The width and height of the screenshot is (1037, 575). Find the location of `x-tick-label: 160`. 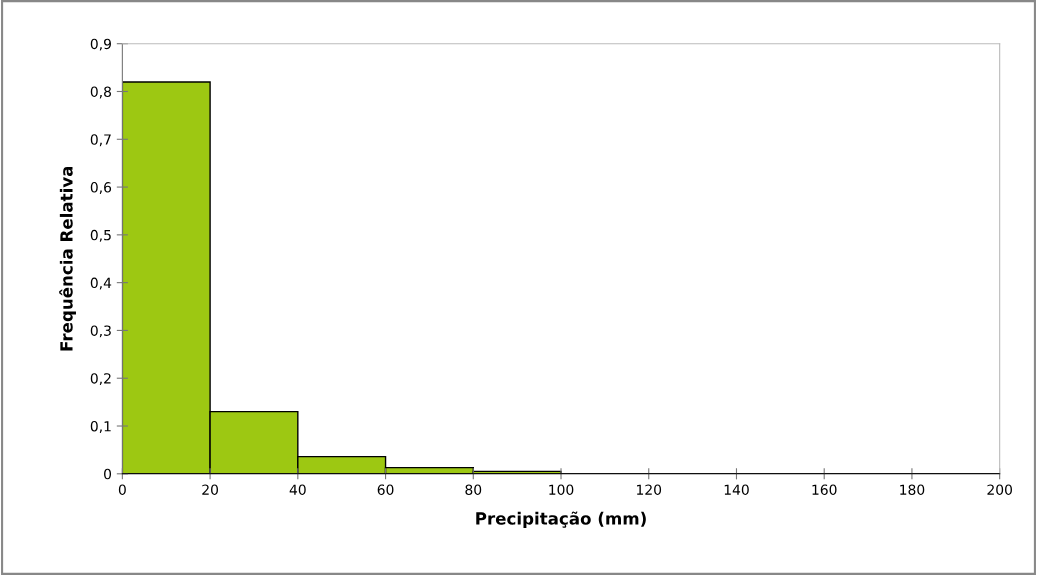

x-tick-label: 160 is located at coordinates (824, 489).